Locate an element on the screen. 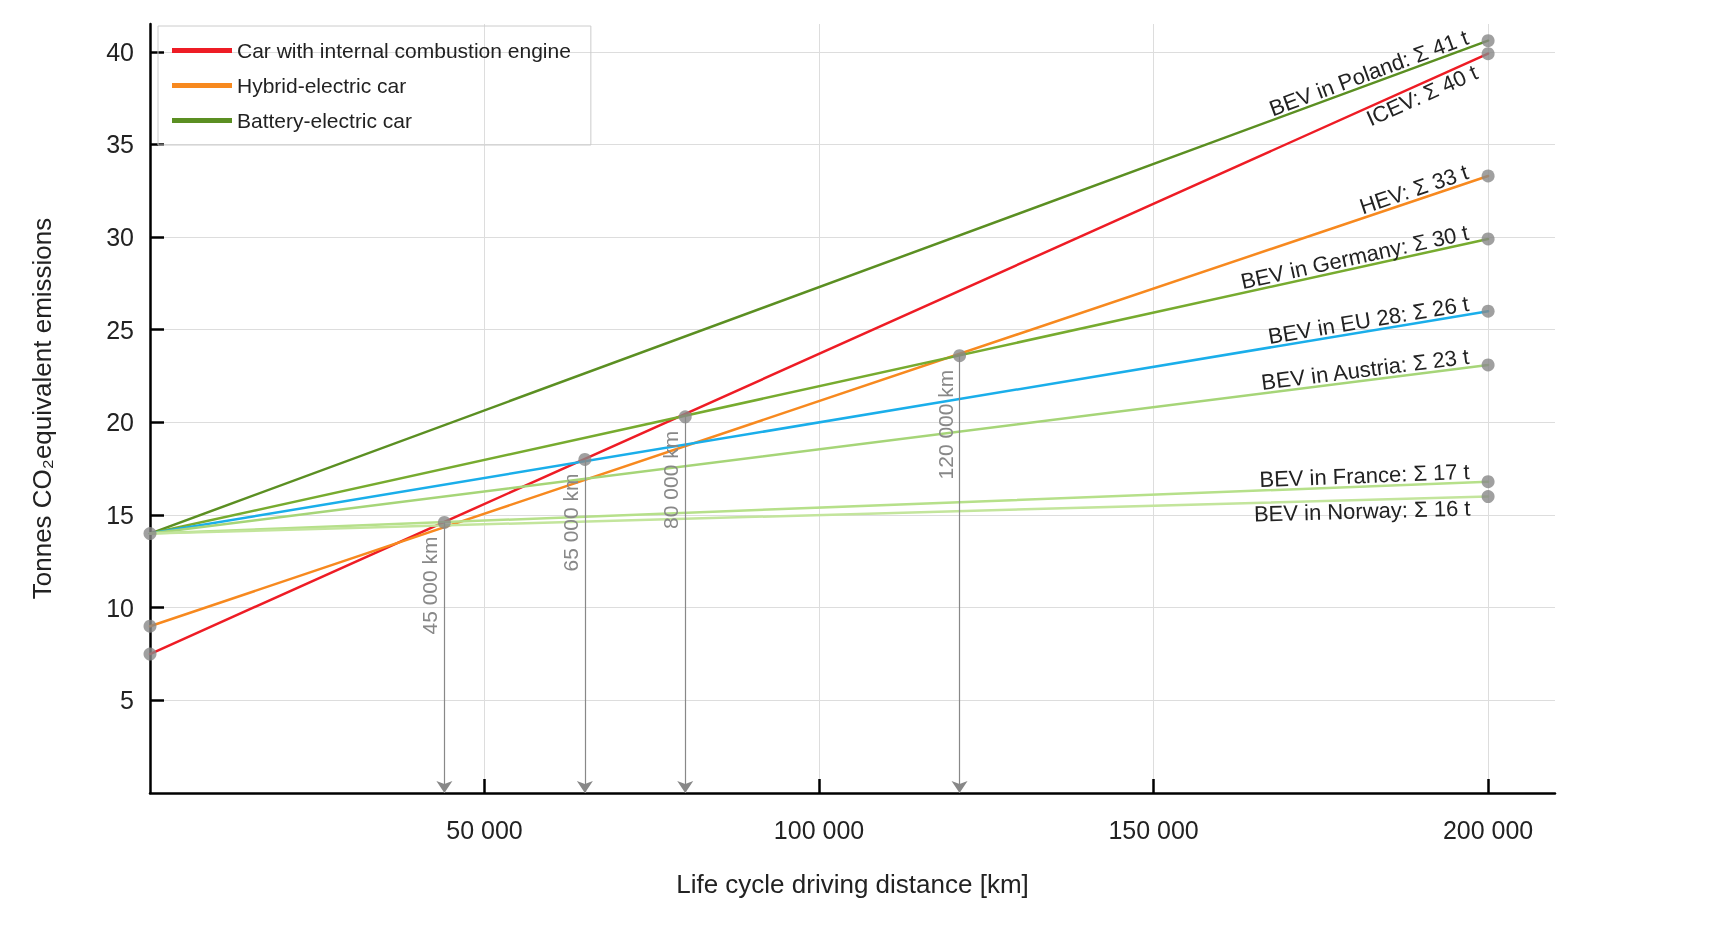 The height and width of the screenshot is (936, 1713). annotation: 45 000 km is located at coordinates (430, 585).